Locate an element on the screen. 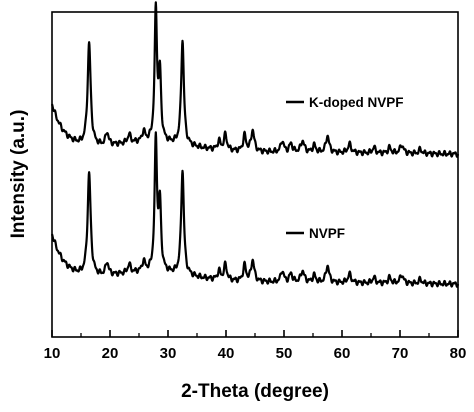 The width and height of the screenshot is (474, 412). legend-k-doped-nvpf: K-doped NVPF is located at coordinates (345, 102).